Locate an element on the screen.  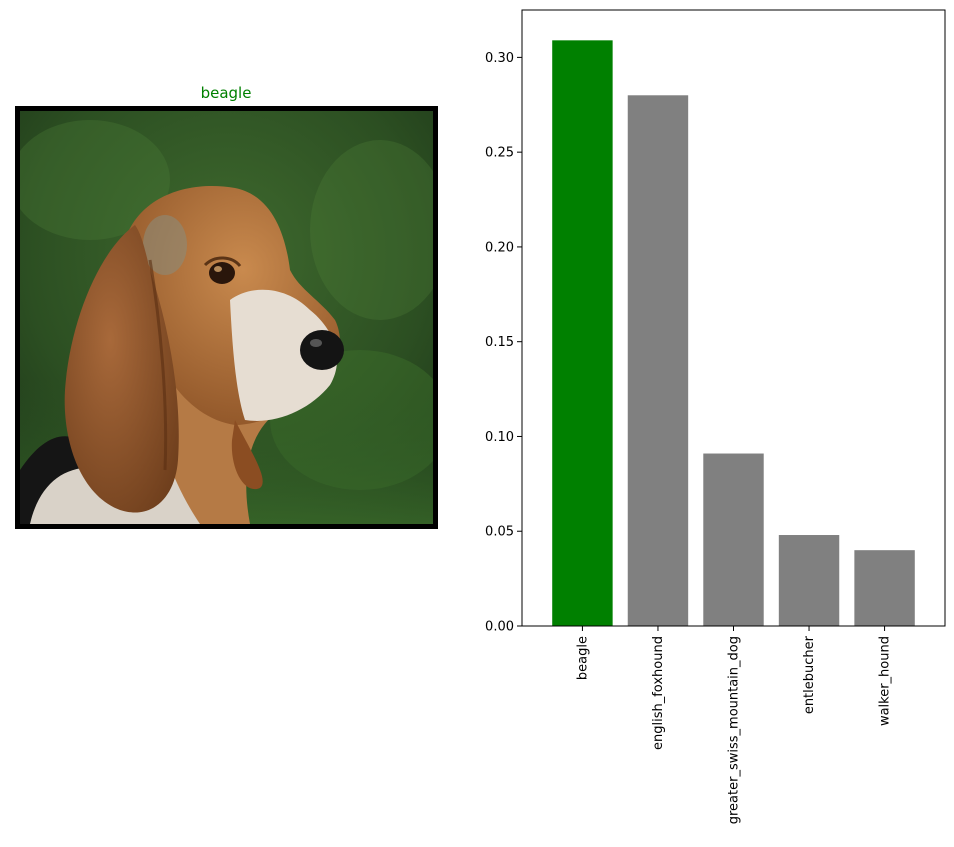
y-tick-label: 0.10 is located at coordinates (499, 437).